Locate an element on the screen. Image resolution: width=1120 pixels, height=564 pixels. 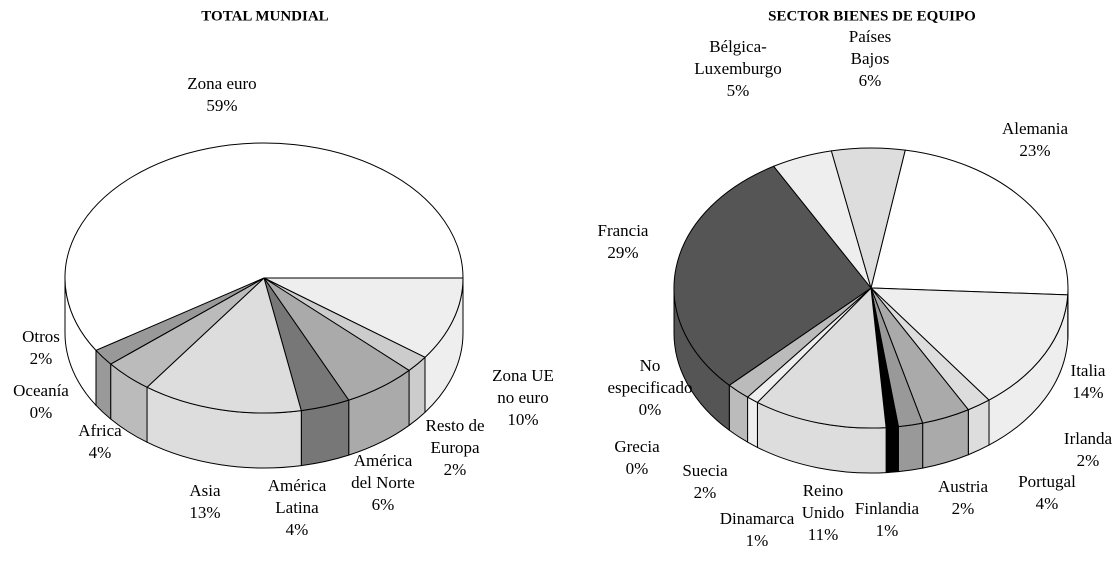
slice-label: Zona euro is located at coordinates (221, 83).